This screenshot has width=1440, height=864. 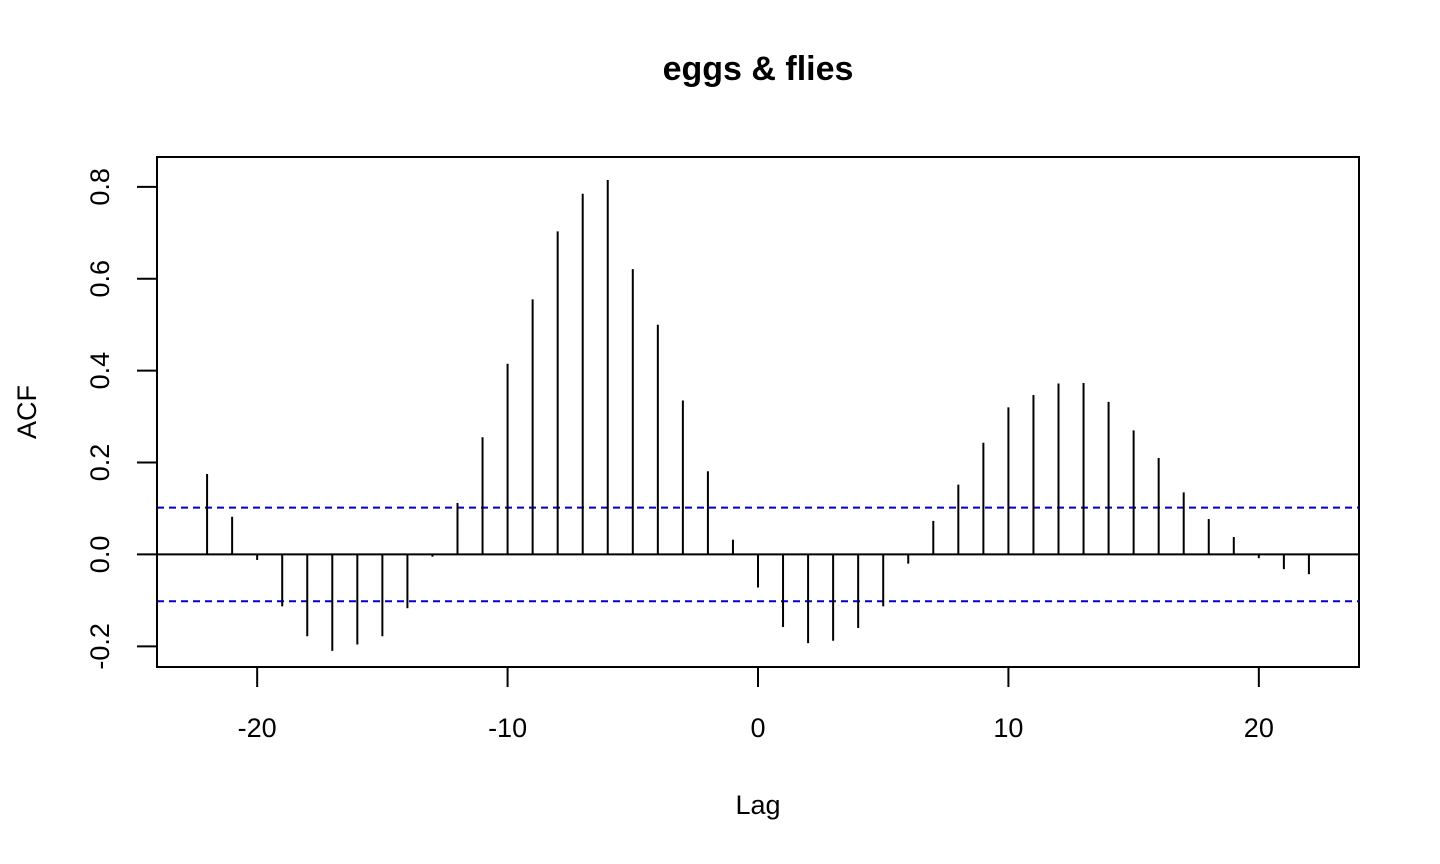 What do you see at coordinates (507, 728) in the screenshot?
I see `x-tick-label: -10` at bounding box center [507, 728].